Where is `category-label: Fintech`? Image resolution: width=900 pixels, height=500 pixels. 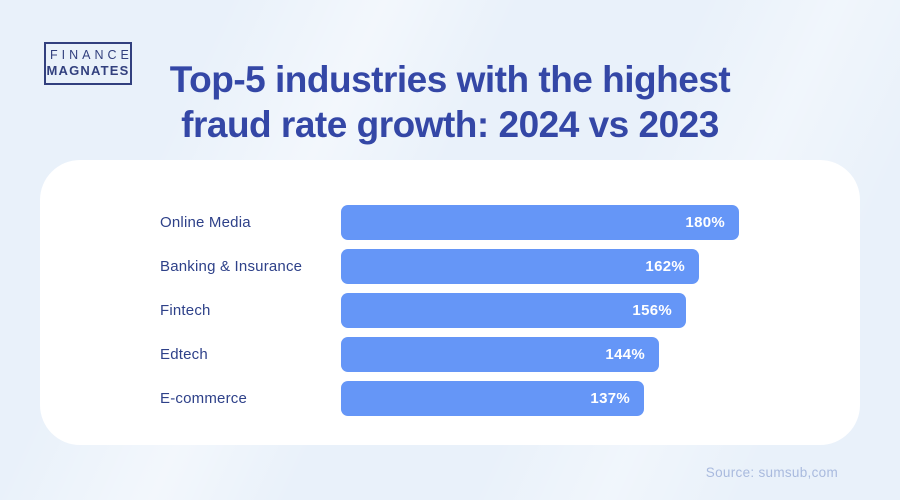 category-label: Fintech is located at coordinates (185, 310).